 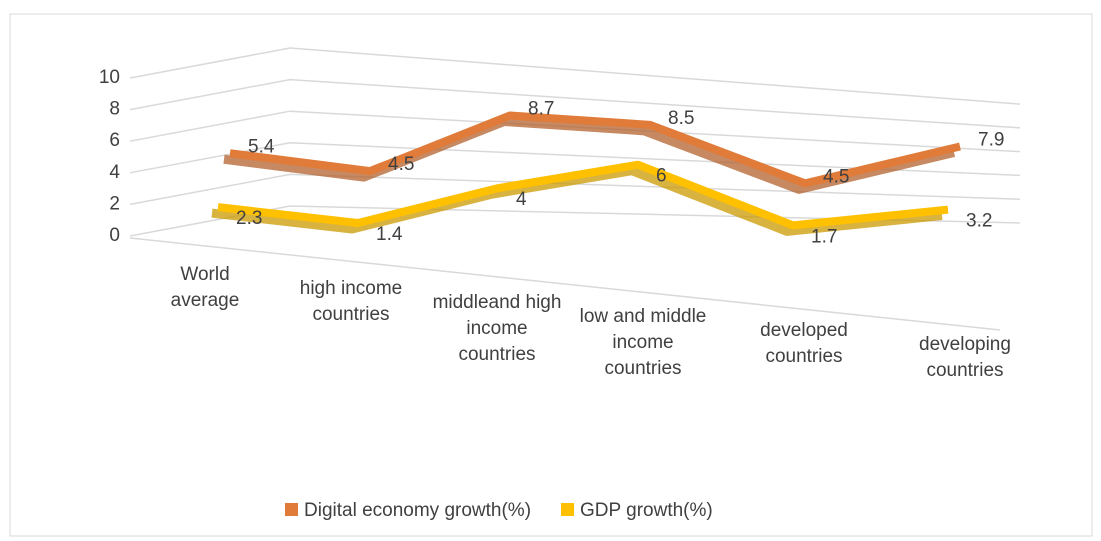 I want to click on data-label: 6, so click(x=661, y=176).